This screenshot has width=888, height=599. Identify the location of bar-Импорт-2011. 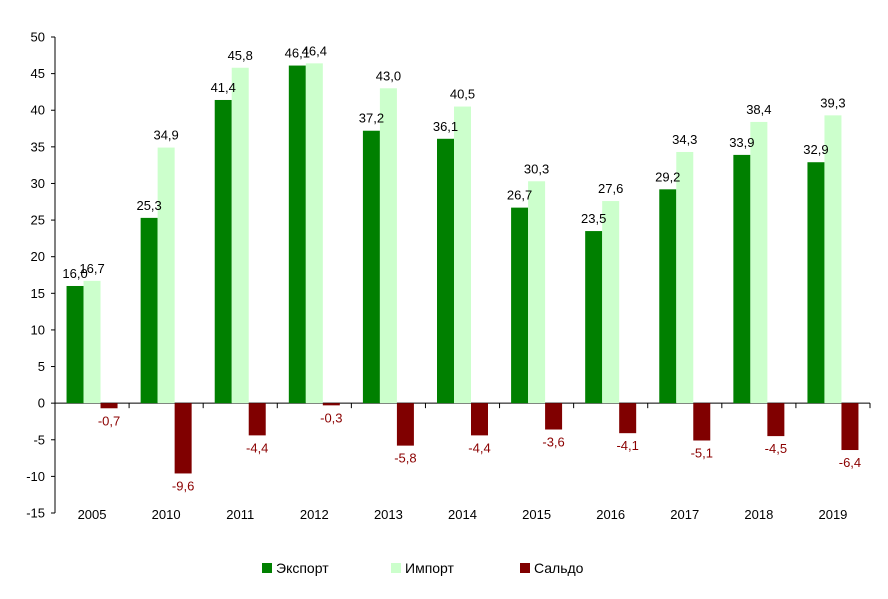
(240, 235).